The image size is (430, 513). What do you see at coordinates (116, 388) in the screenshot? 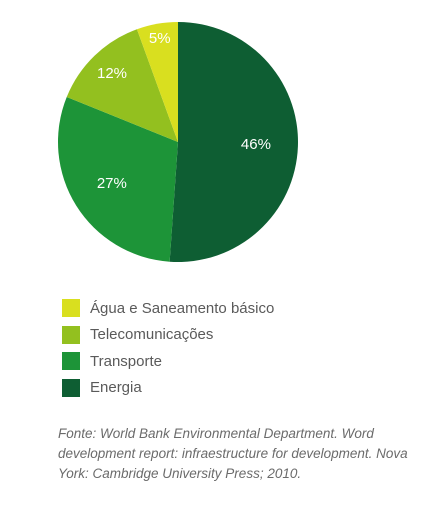
I see `legend-label: Energia` at bounding box center [116, 388].